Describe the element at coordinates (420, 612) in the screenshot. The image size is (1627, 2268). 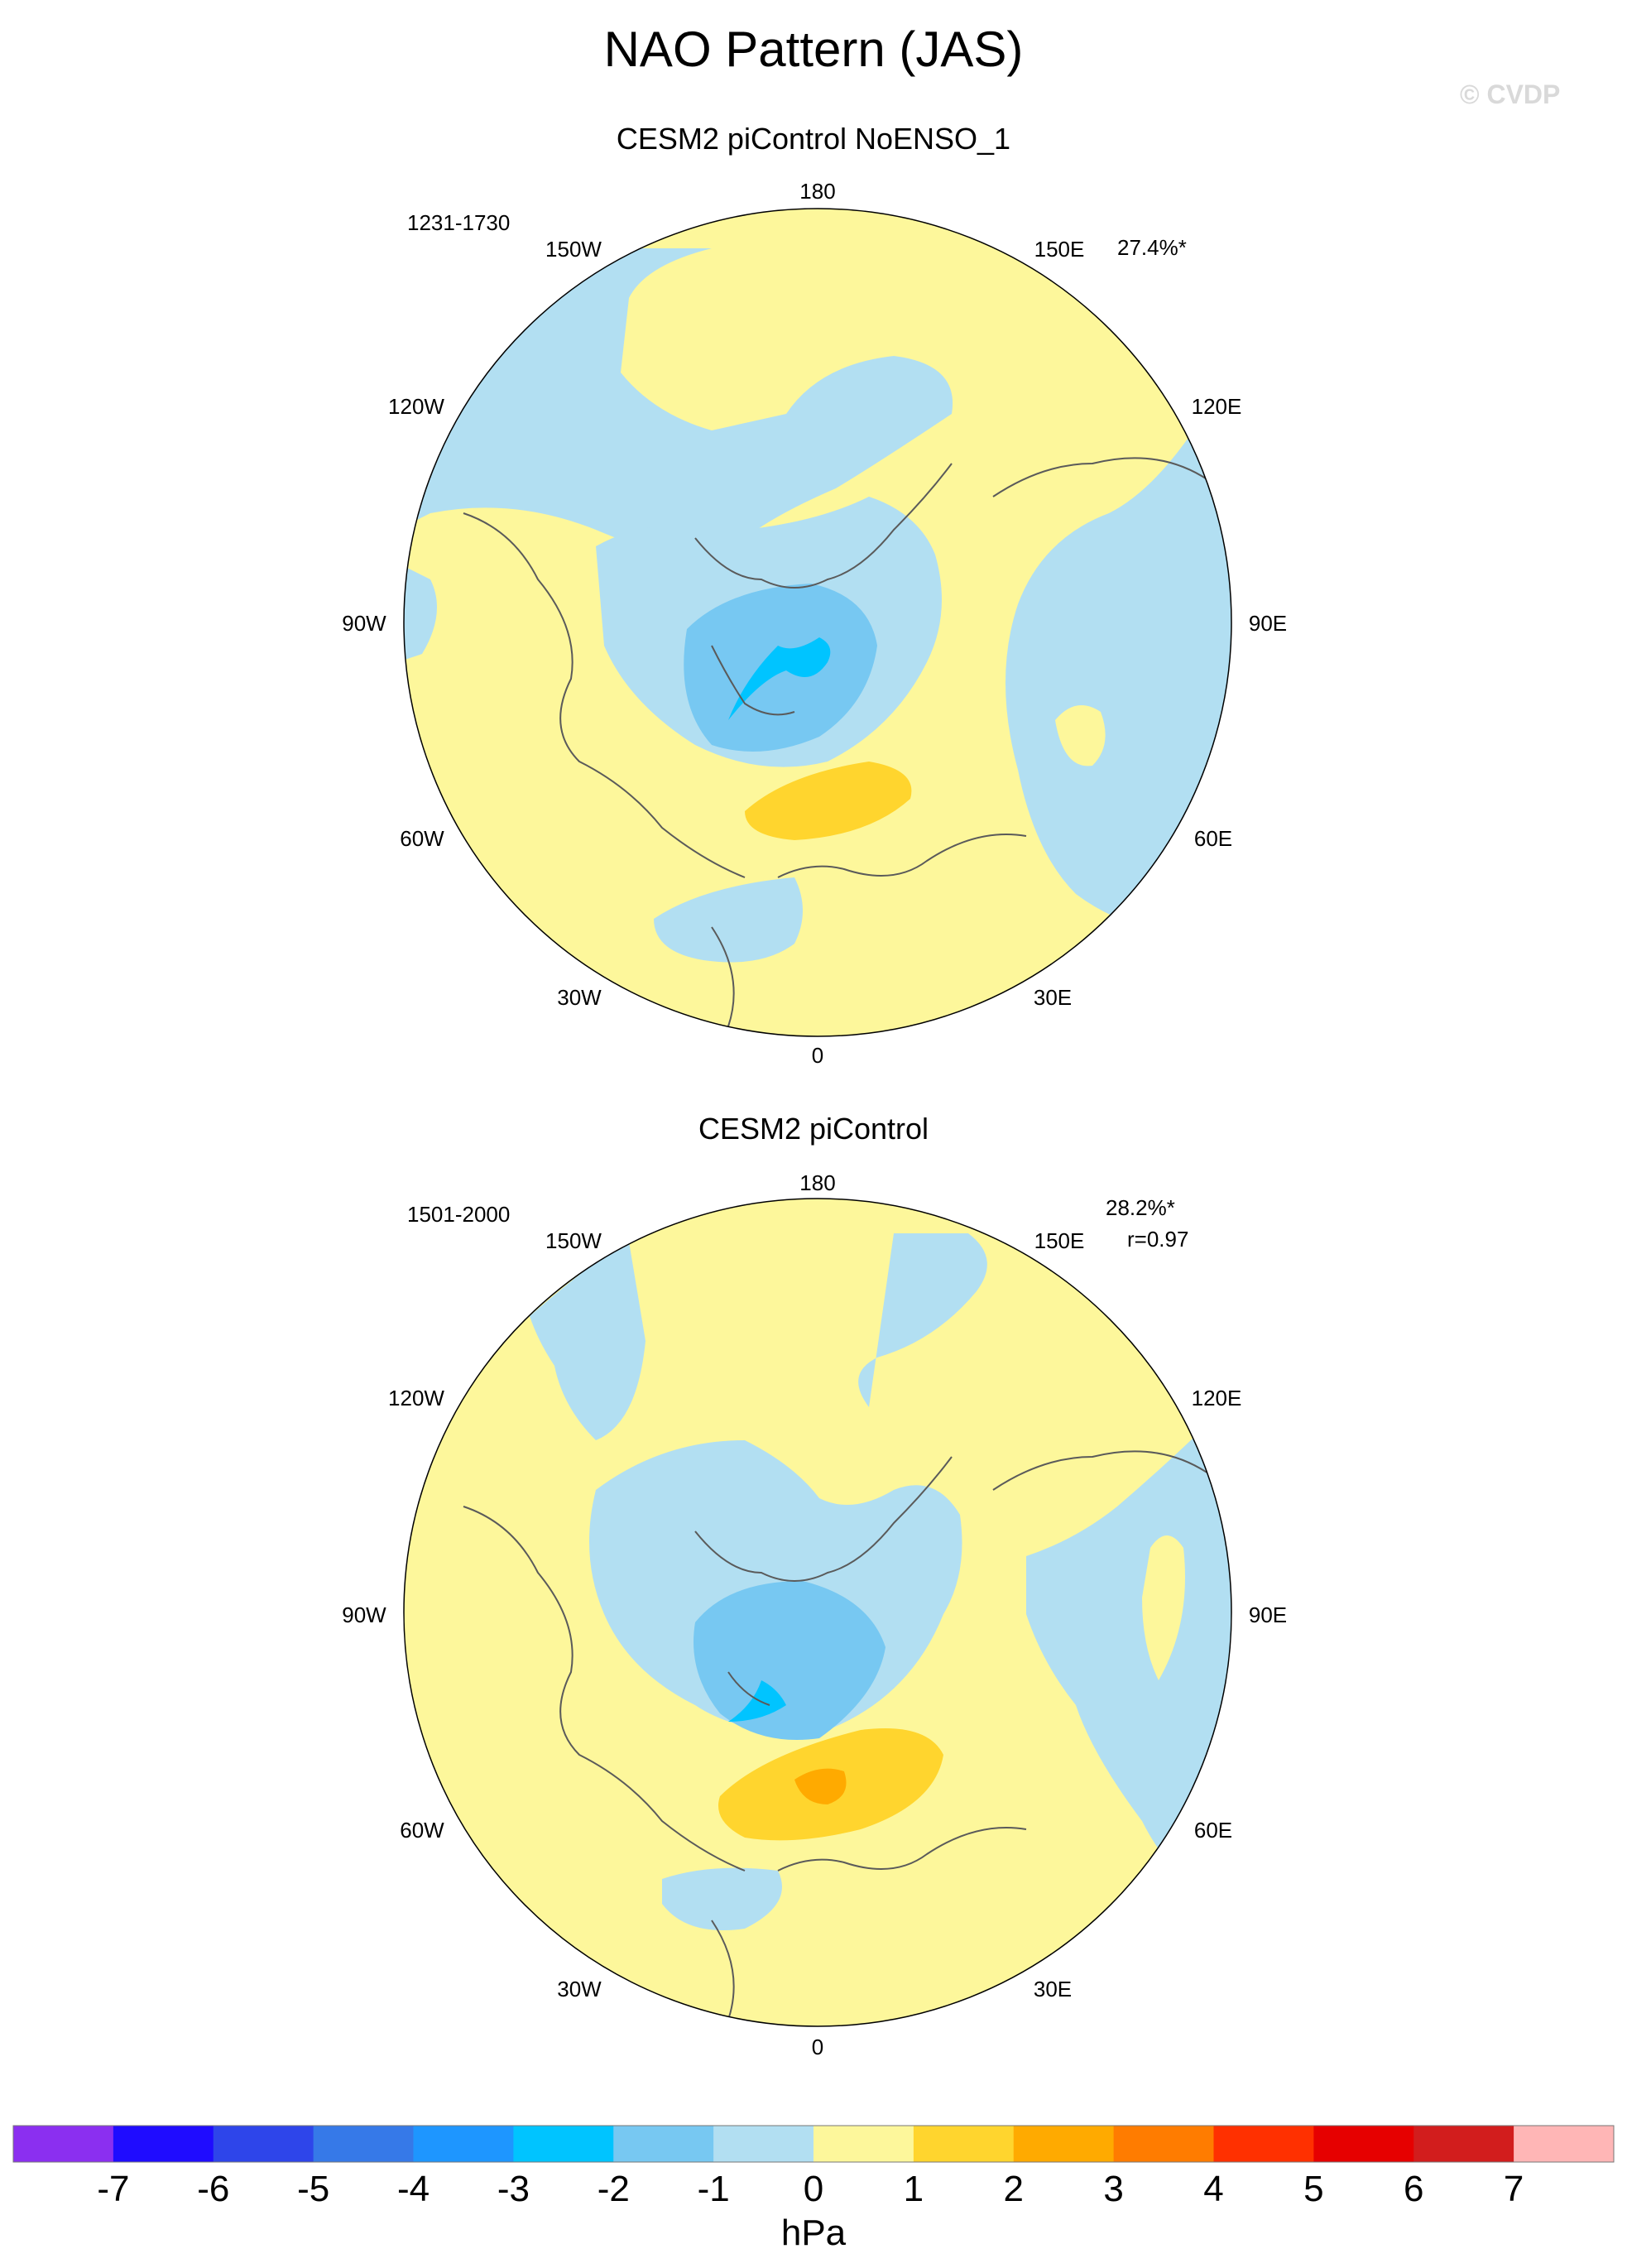
I see `panel1-west-low` at that location.